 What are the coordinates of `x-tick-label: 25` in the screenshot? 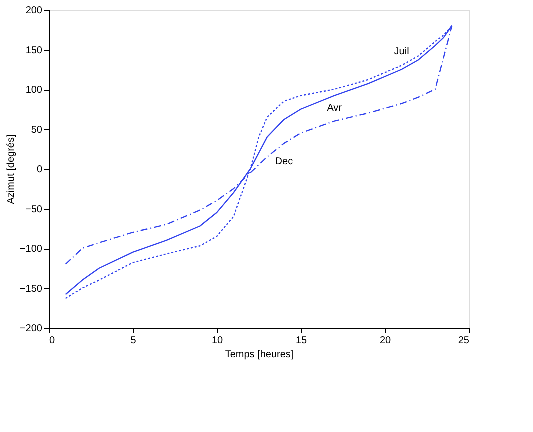 It's located at (464, 341).